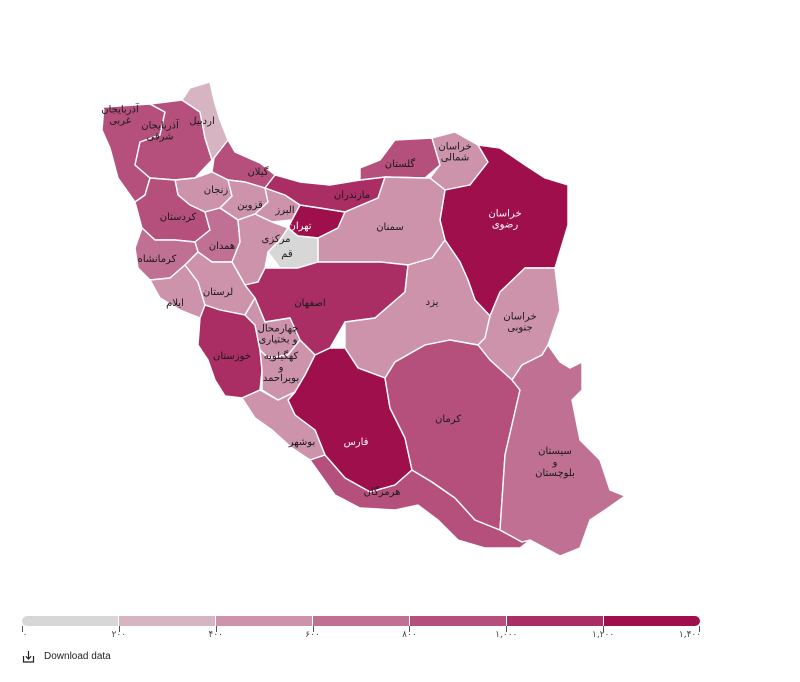  What do you see at coordinates (160, 131) in the screenshot?
I see `label-east-azerbaijan: آذربایجان شرقی` at bounding box center [160, 131].